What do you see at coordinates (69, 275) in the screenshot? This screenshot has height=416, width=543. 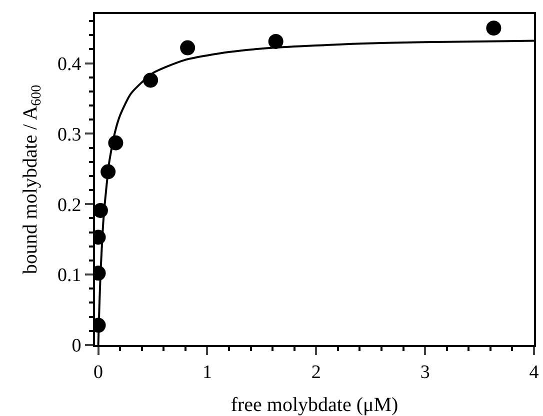 I see `y-tick-label: 0.1` at bounding box center [69, 275].